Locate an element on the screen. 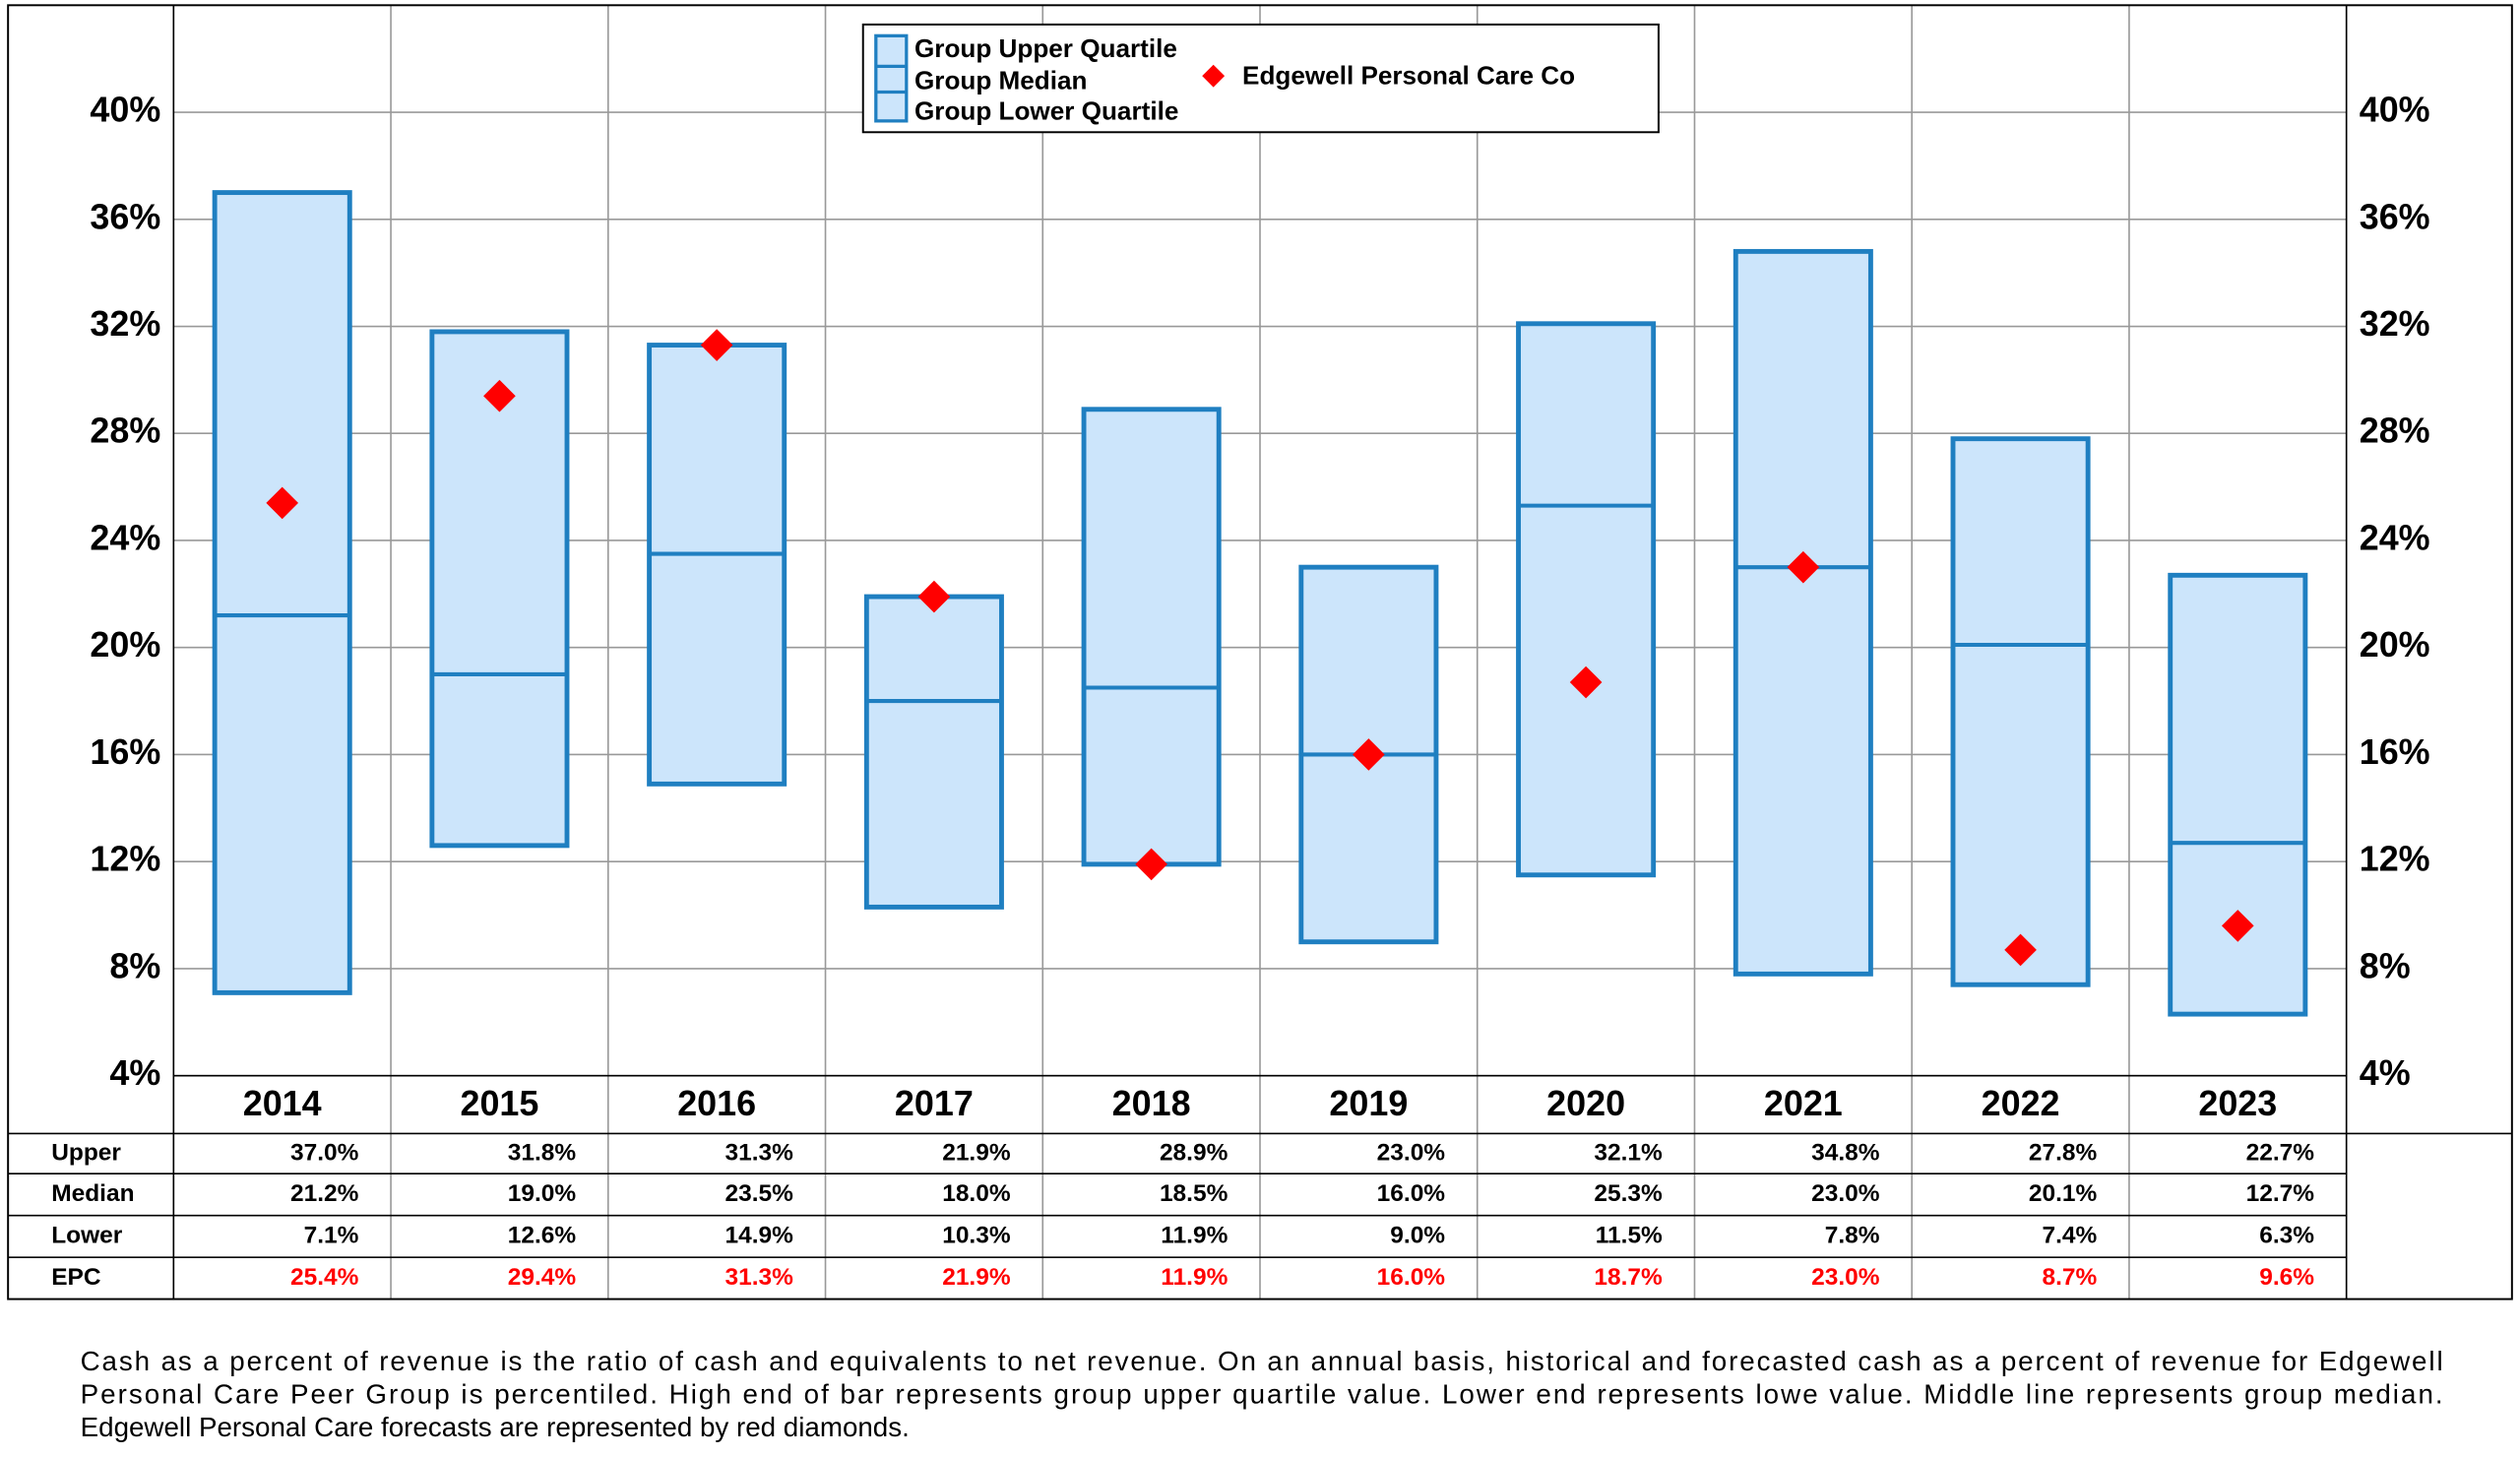 The height and width of the screenshot is (1457, 2520). table-cell: 14.9% is located at coordinates (758, 1235).